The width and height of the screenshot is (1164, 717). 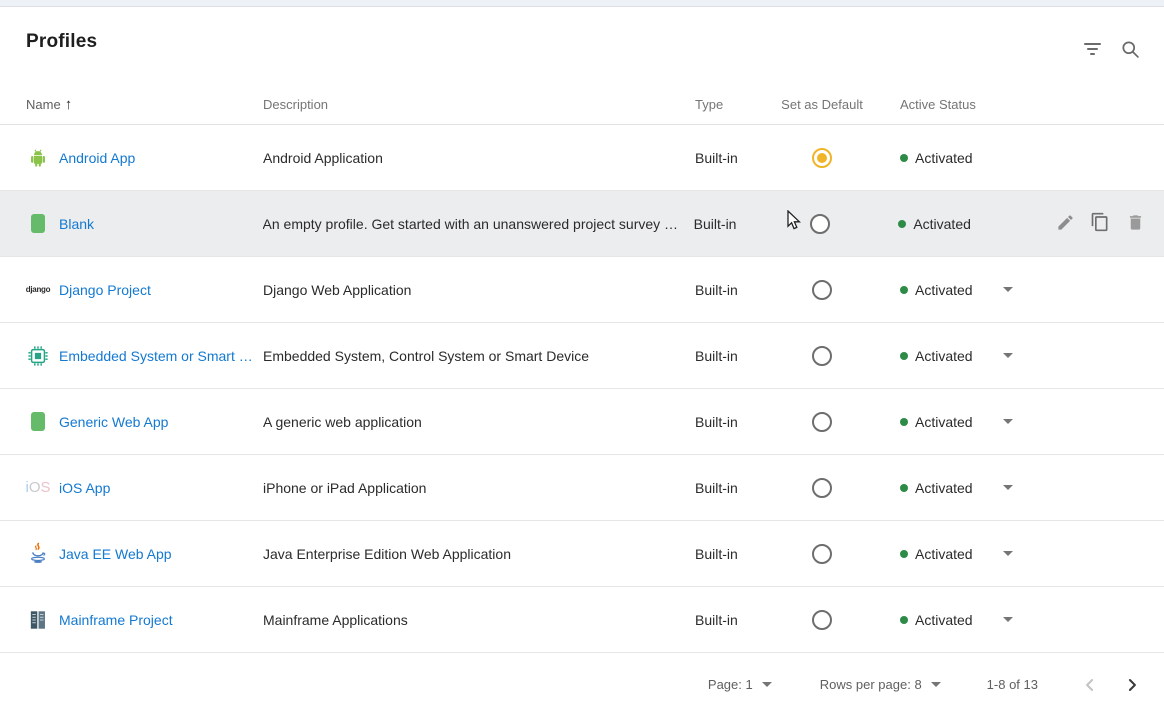 What do you see at coordinates (97, 157) in the screenshot?
I see `profile-name-link: Android App` at bounding box center [97, 157].